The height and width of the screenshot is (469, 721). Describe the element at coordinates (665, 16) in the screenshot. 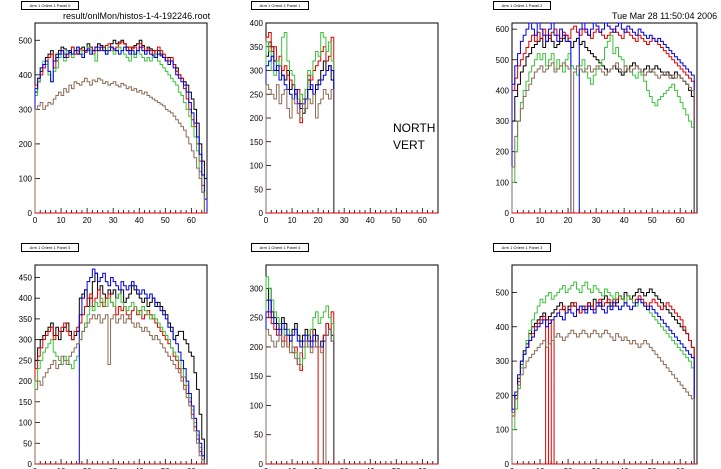

I see `date-label: Tue Mar 28 11:50:04 2006` at that location.